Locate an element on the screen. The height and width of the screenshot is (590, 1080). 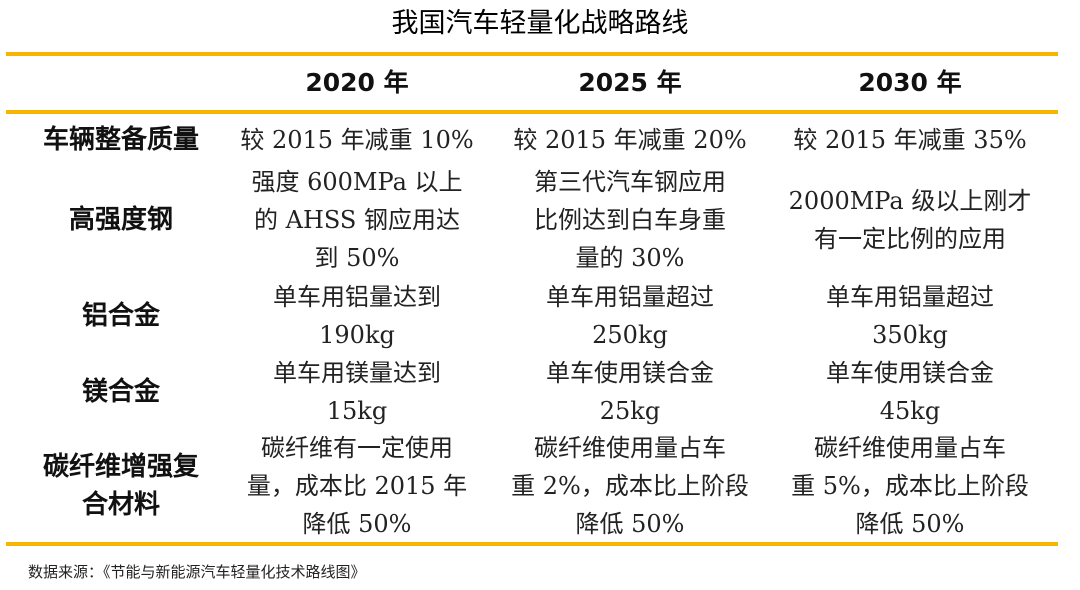
cell-text: 单车使用镁合金 45kg is located at coordinates (910, 392).